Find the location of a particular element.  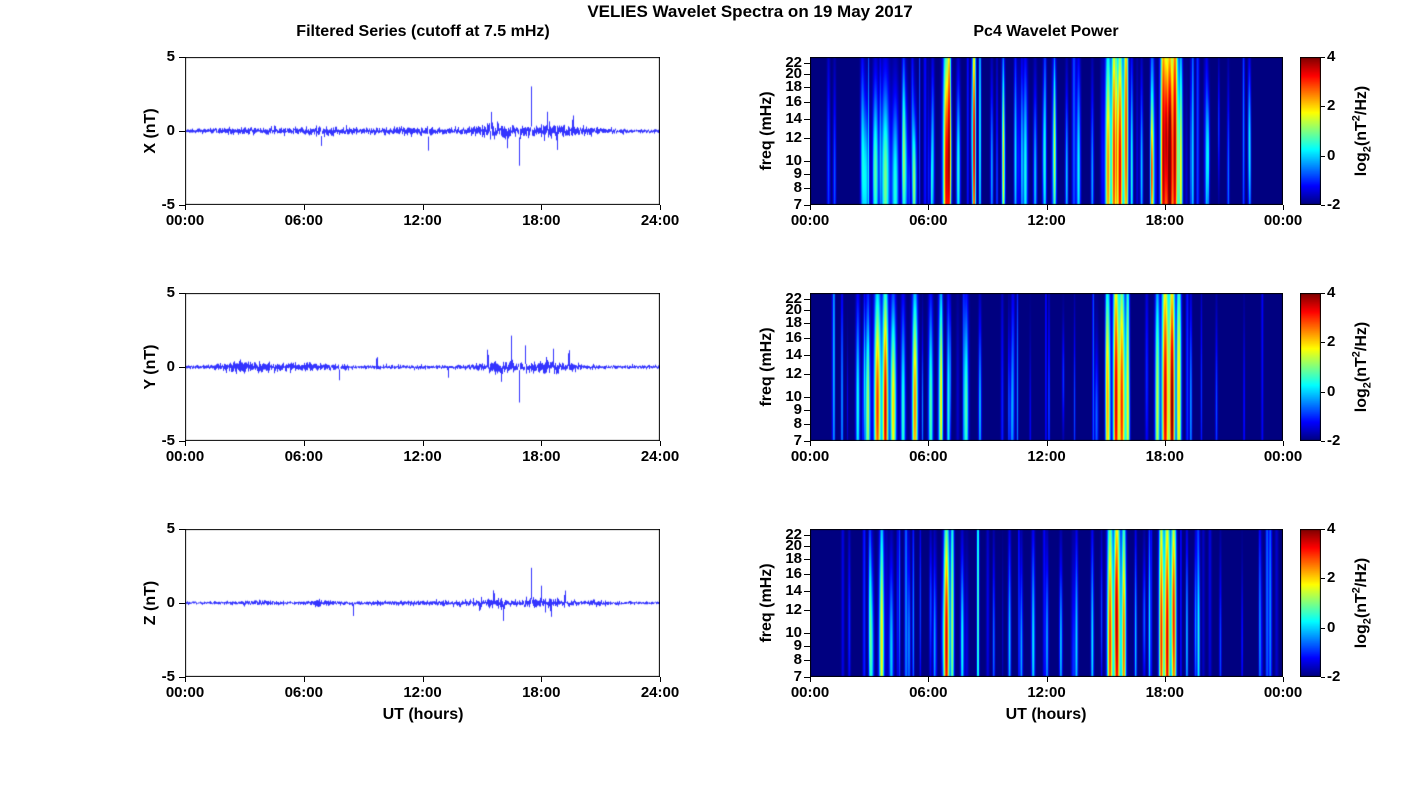

series-panel-y is located at coordinates (422, 367).